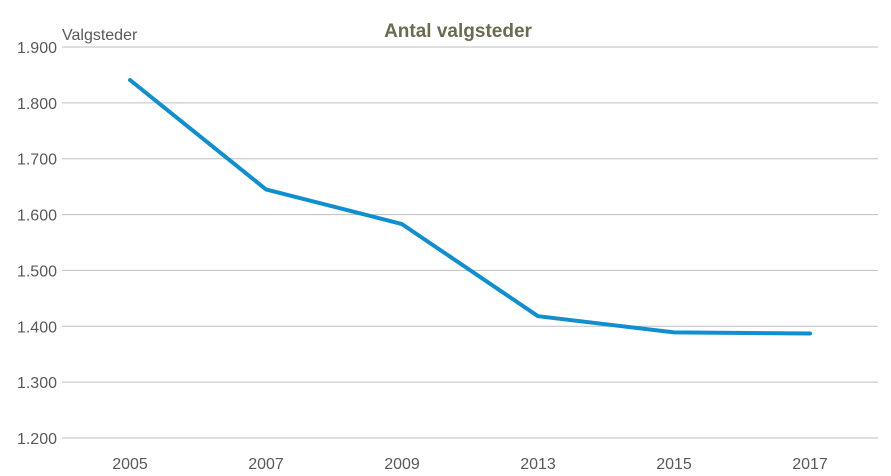 The height and width of the screenshot is (476, 891). What do you see at coordinates (538, 464) in the screenshot?
I see `x-tick-label: 2013` at bounding box center [538, 464].